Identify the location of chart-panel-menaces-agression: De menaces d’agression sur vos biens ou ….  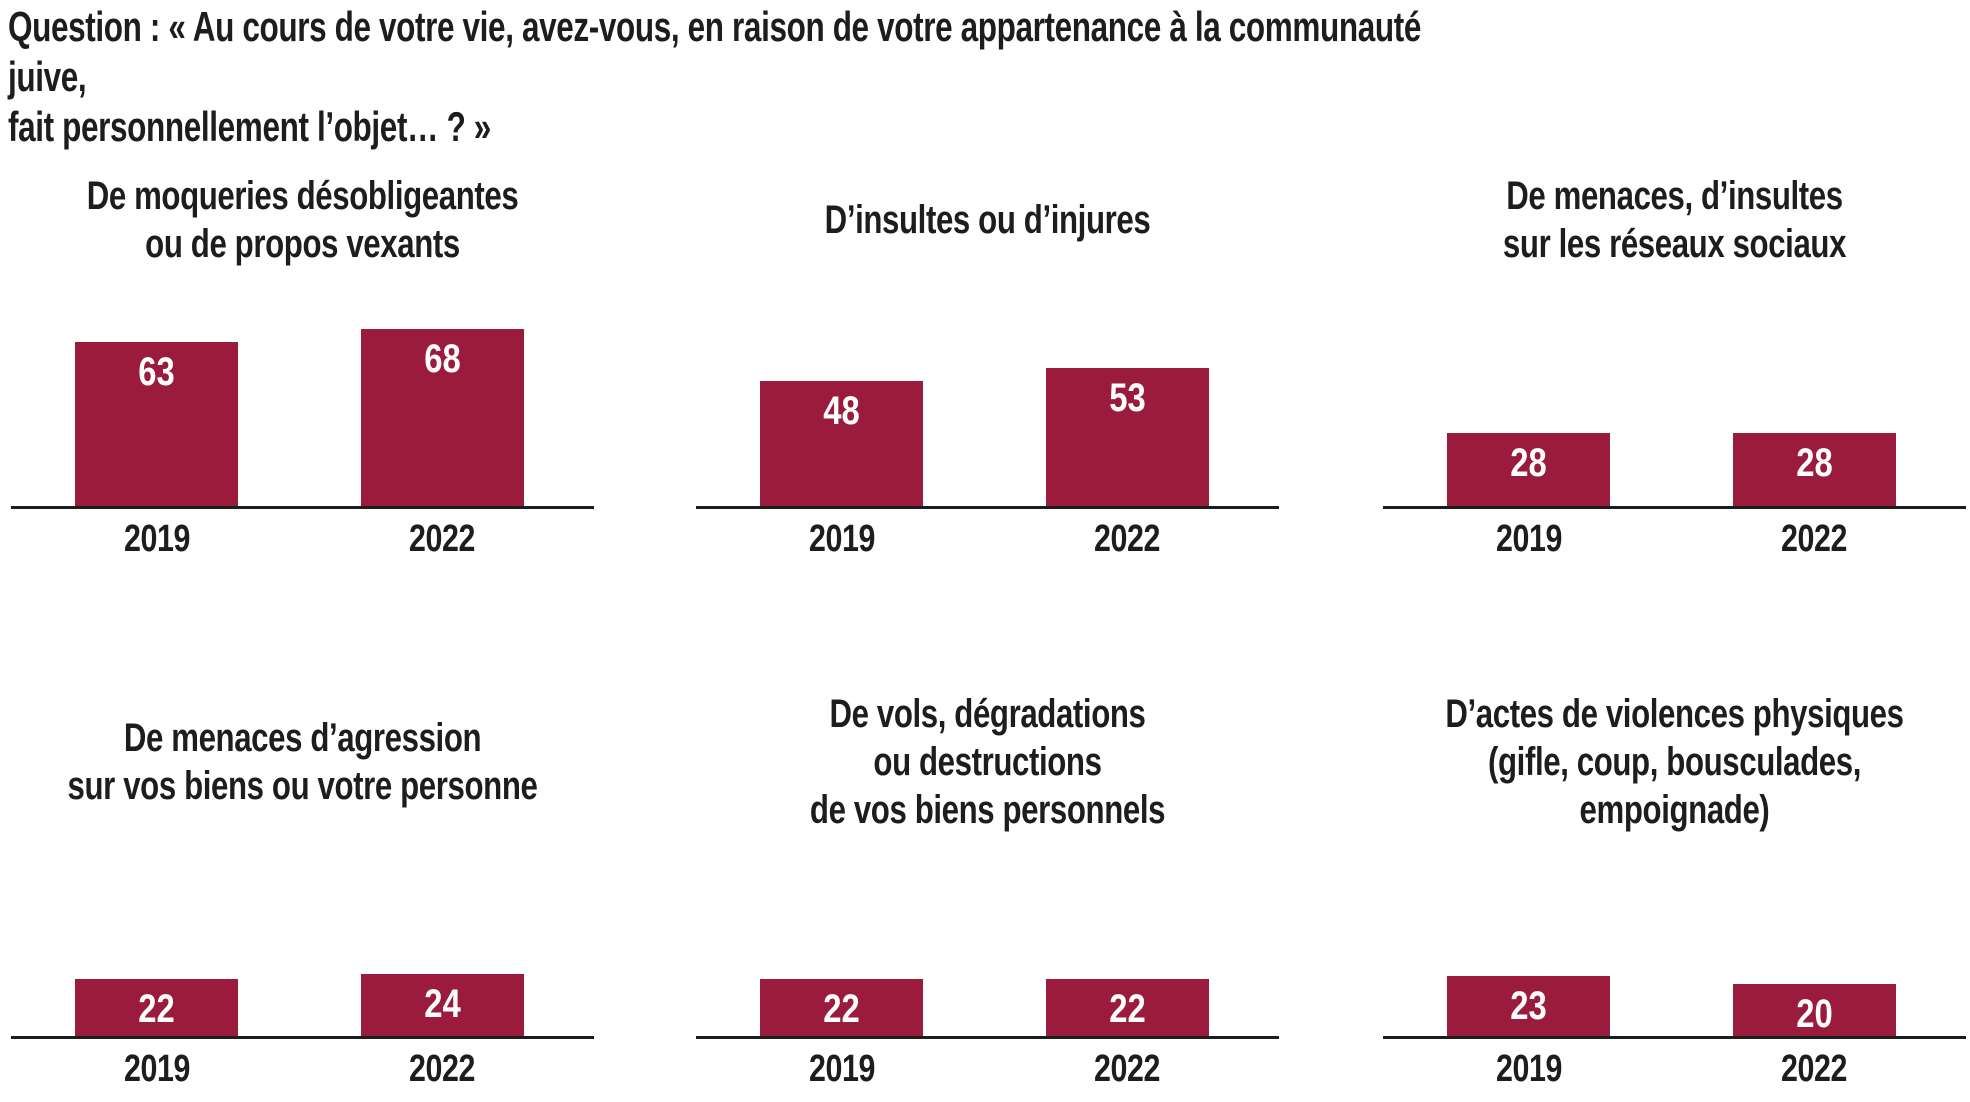
(302, 891).